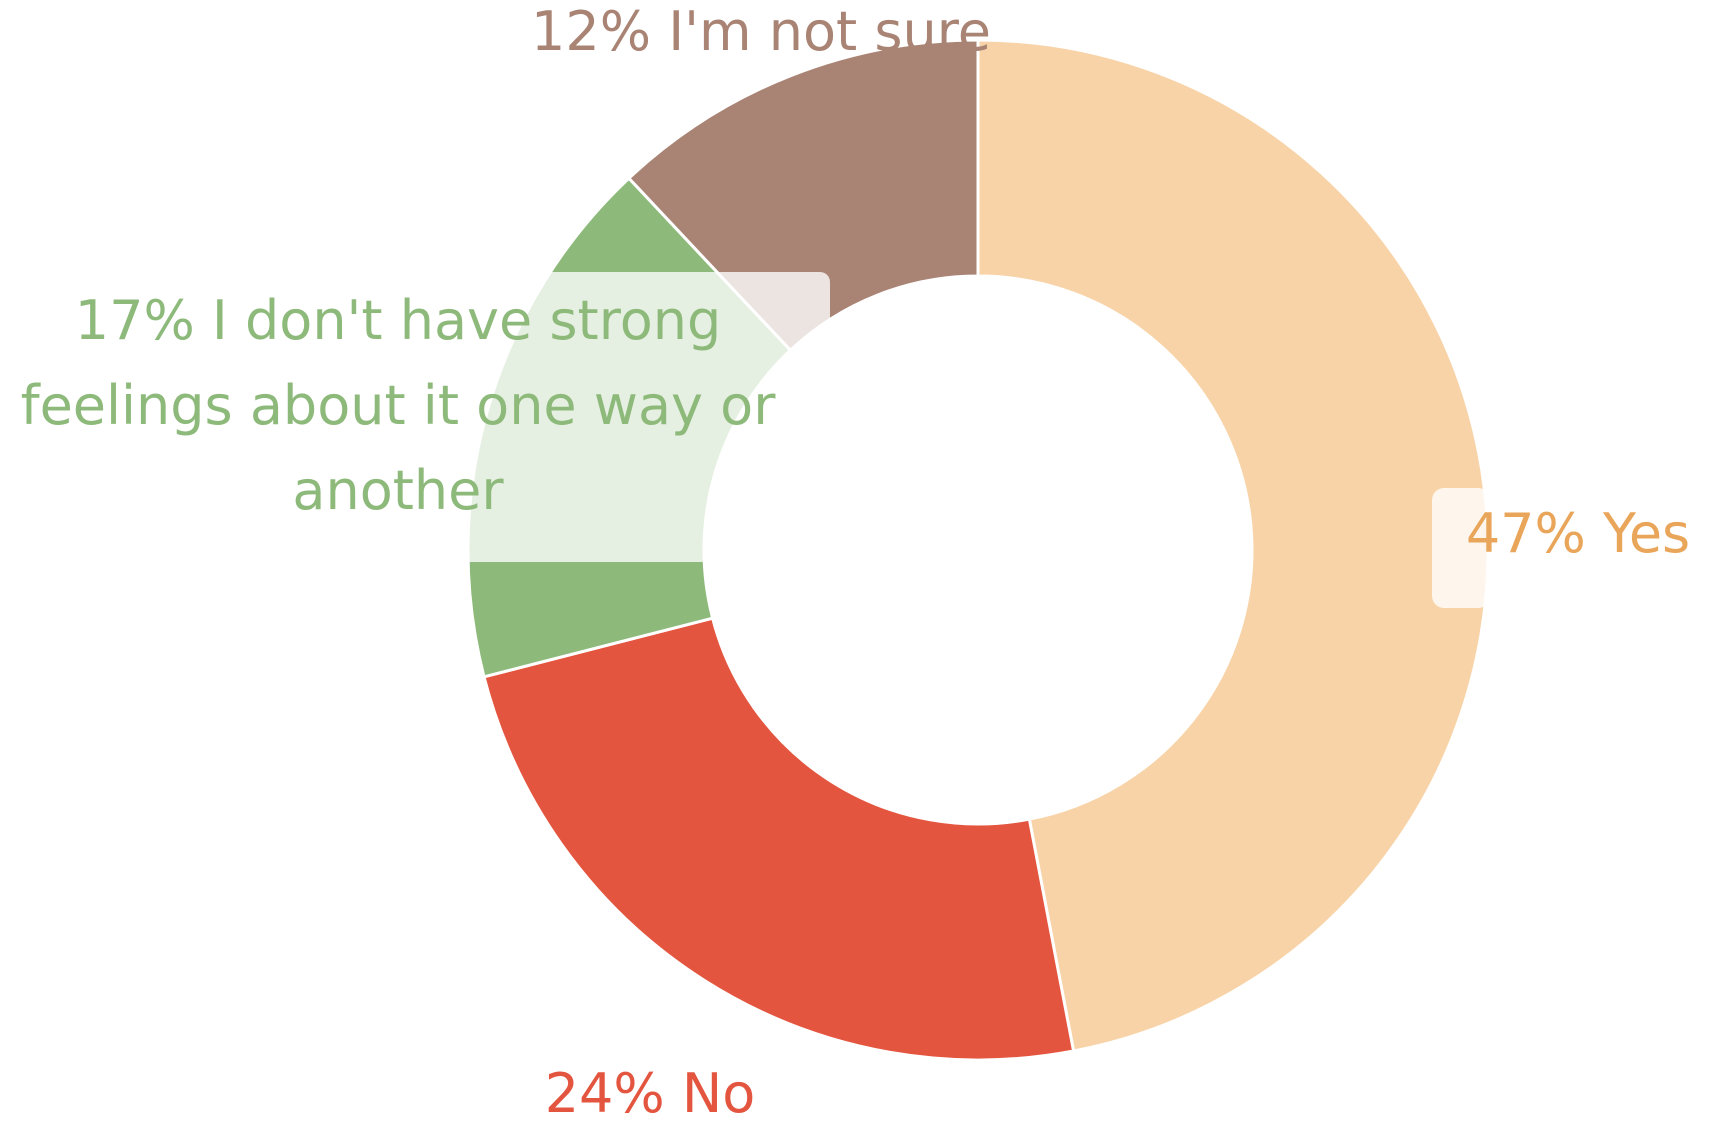 This screenshot has width=1714, height=1138. I want to click on slice-label-i-m-not-sure: 12% I'm not sure, so click(761, 31).